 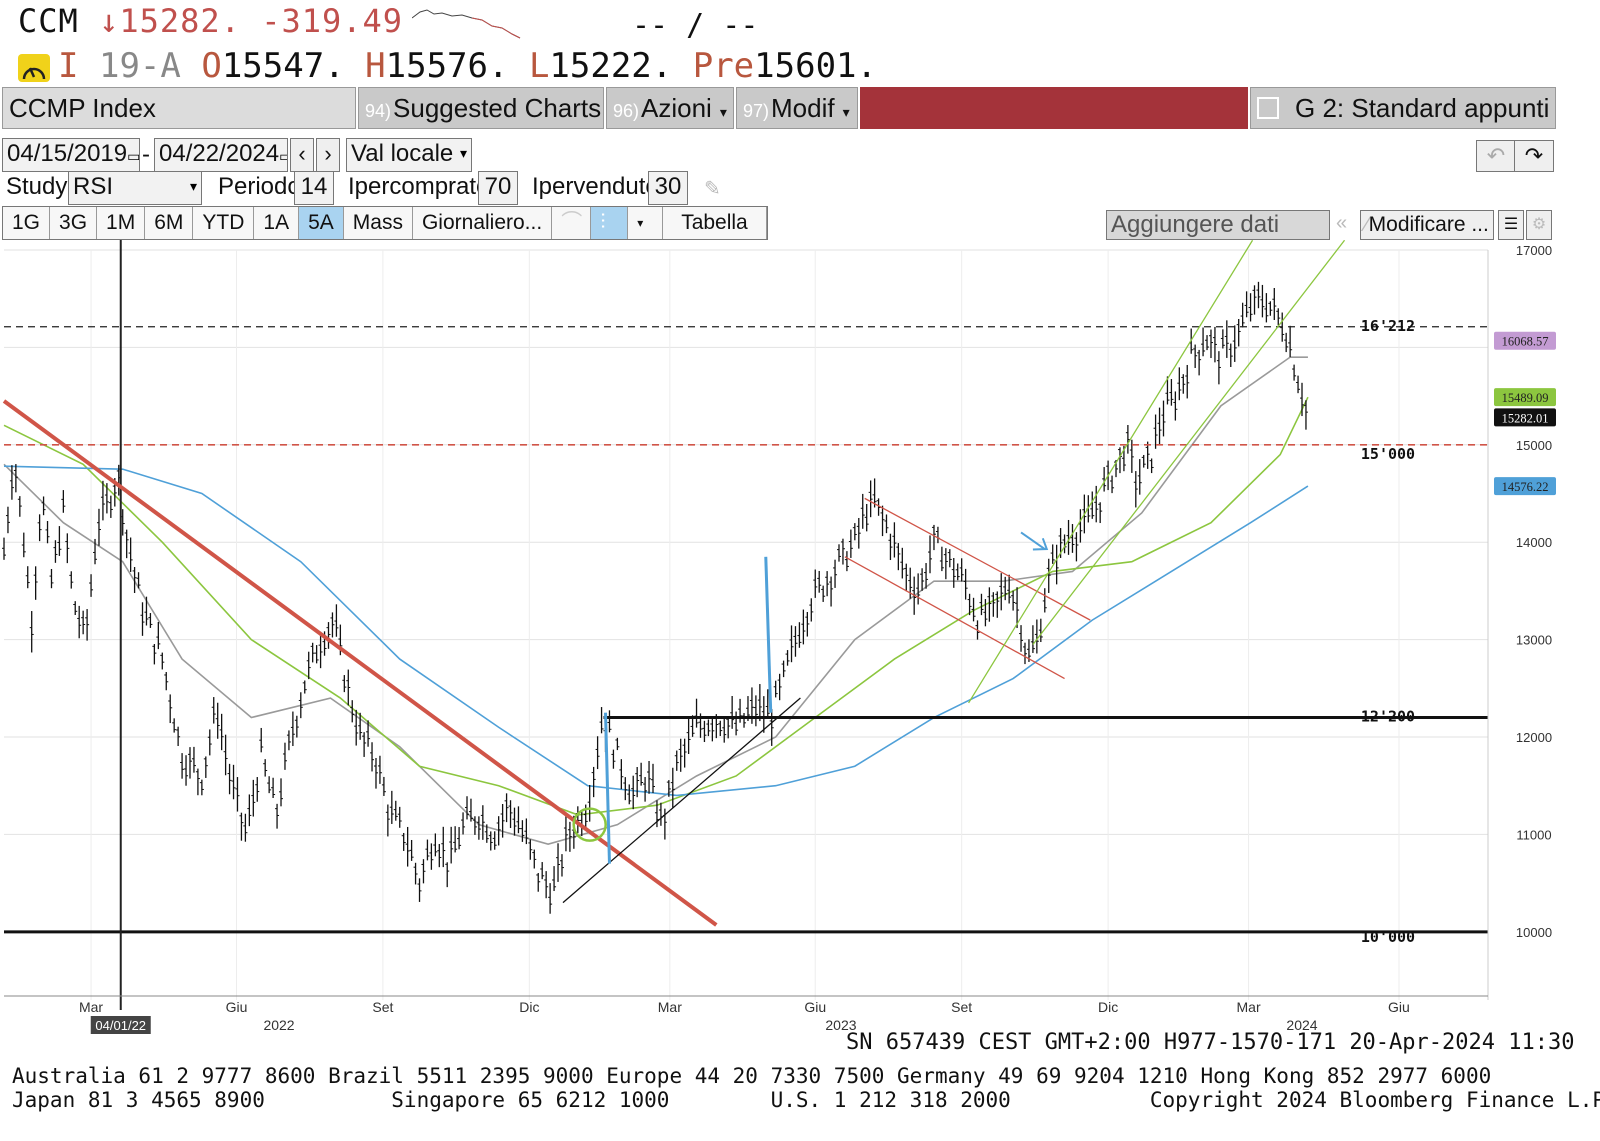 What do you see at coordinates (68, 66) in the screenshot?
I see `instrument-flag: I` at bounding box center [68, 66].